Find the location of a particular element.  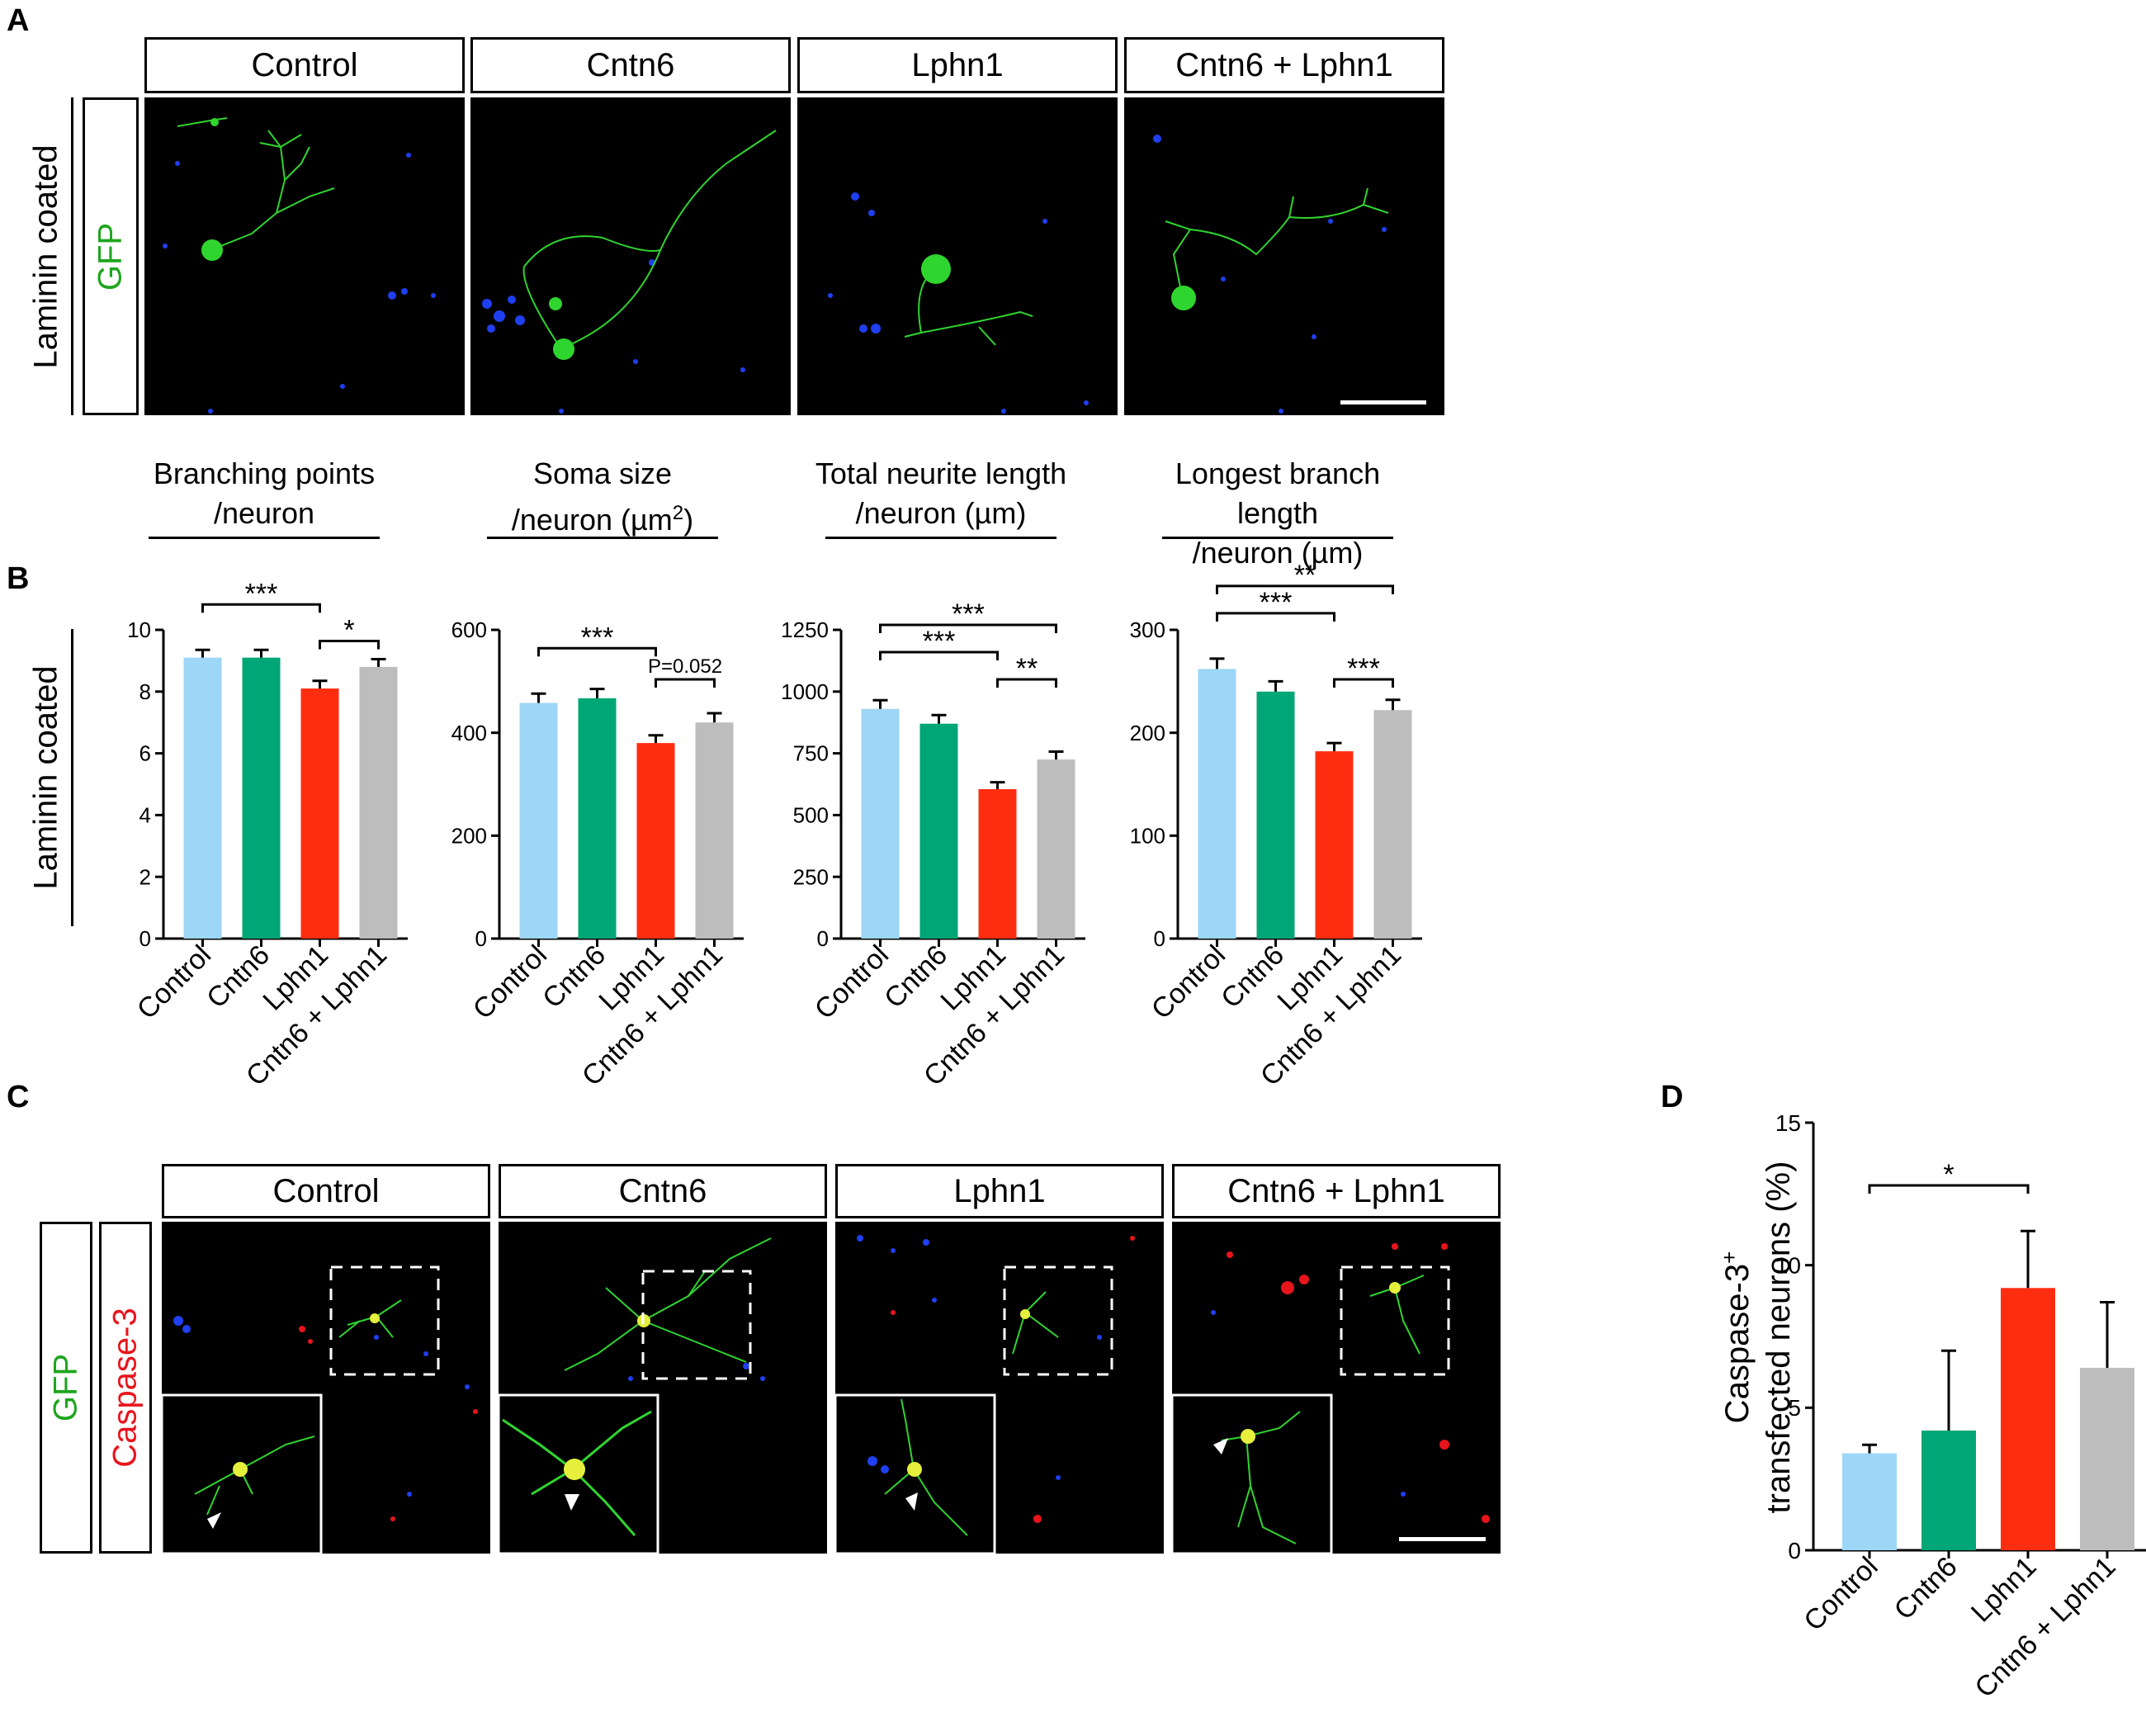

metric-title-longest-line1: Longest branch length is located at coordinates (1278, 493).